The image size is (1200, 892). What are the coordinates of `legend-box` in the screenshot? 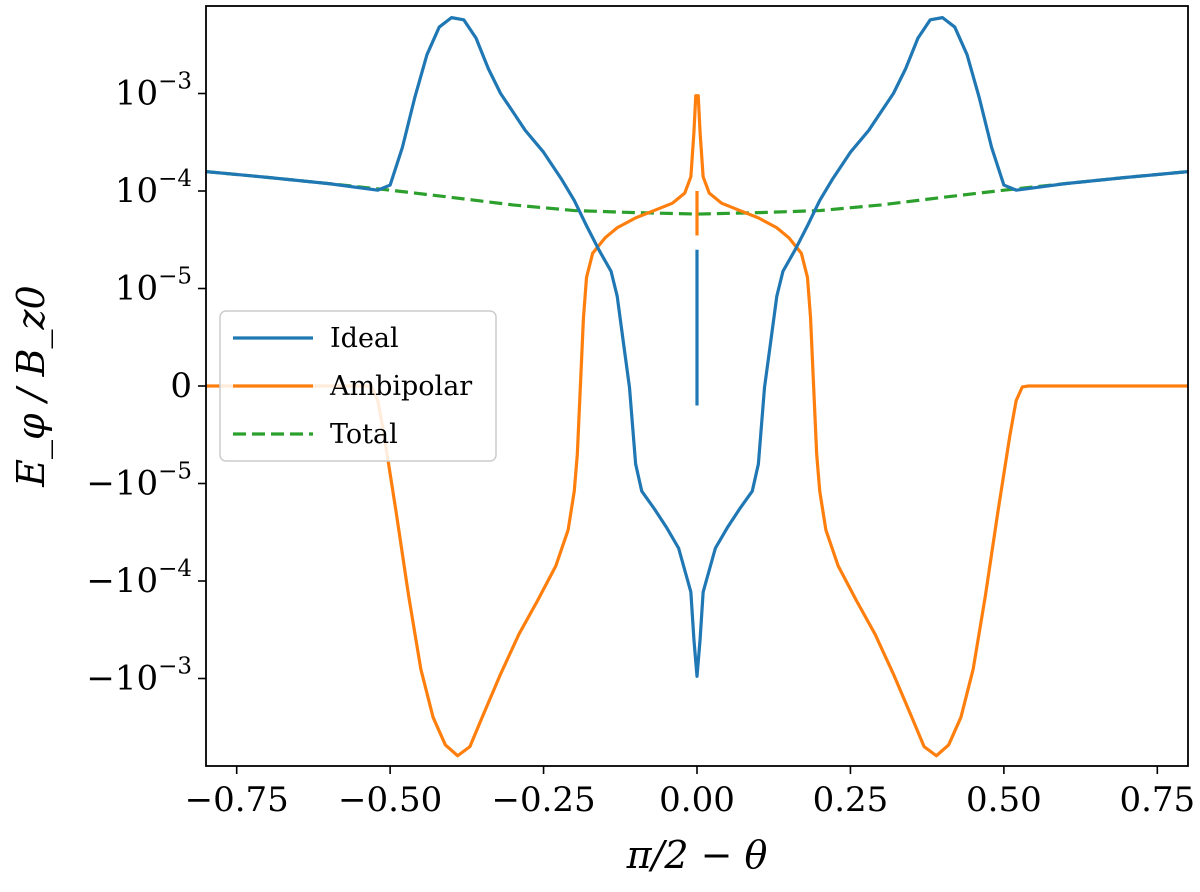 It's located at (358, 386).